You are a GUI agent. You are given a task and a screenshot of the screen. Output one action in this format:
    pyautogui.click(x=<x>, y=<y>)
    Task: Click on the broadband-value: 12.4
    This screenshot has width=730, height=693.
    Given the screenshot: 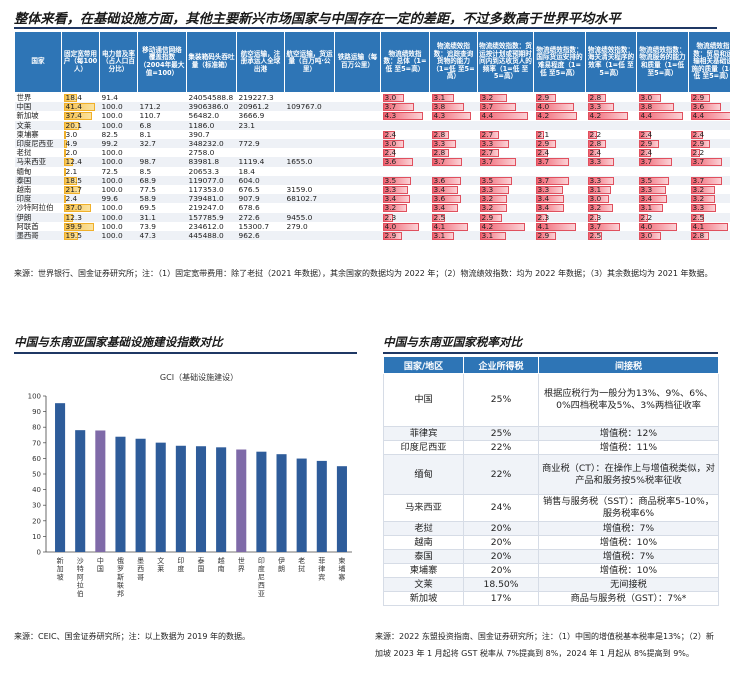 What is the action you would take?
    pyautogui.click(x=73, y=162)
    